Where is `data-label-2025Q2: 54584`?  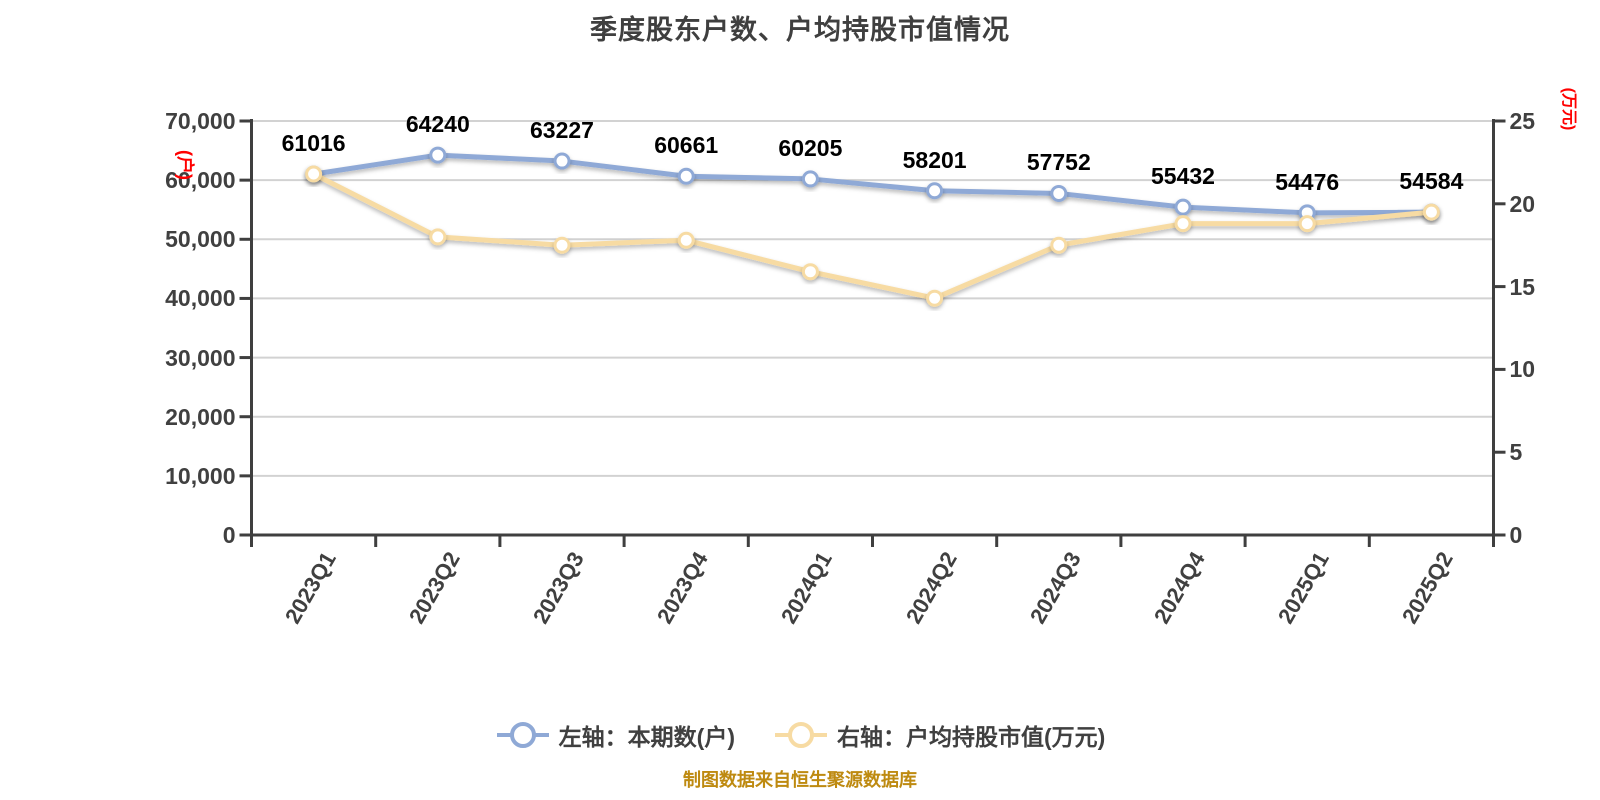 data-label-2025Q2: 54584 is located at coordinates (1431, 181).